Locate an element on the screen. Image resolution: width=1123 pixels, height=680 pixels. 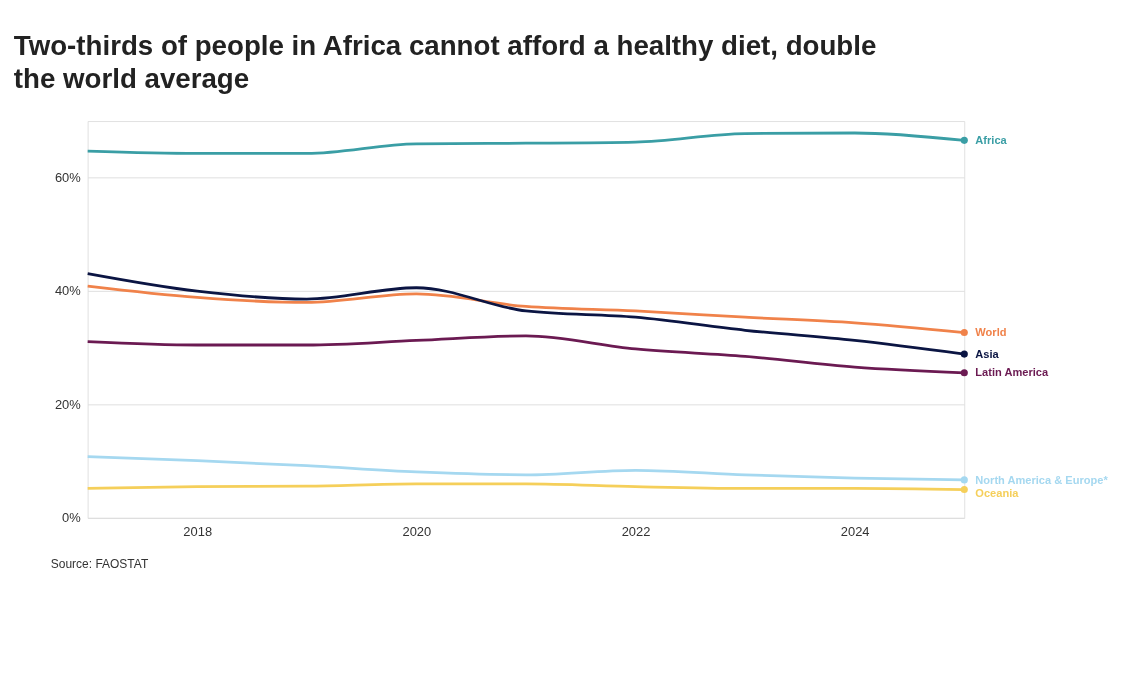
series-label: Oceania is located at coordinates (997, 492).